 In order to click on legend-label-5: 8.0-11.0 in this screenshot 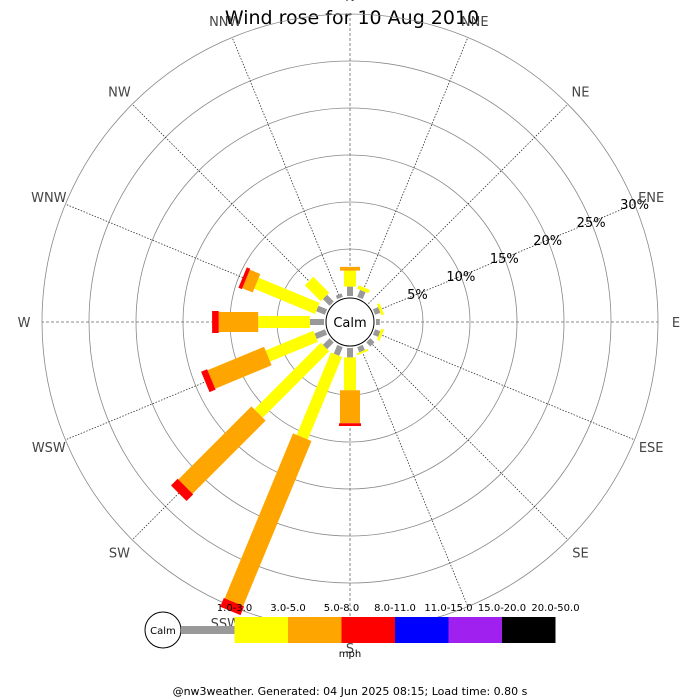, I will do `click(395, 608)`.